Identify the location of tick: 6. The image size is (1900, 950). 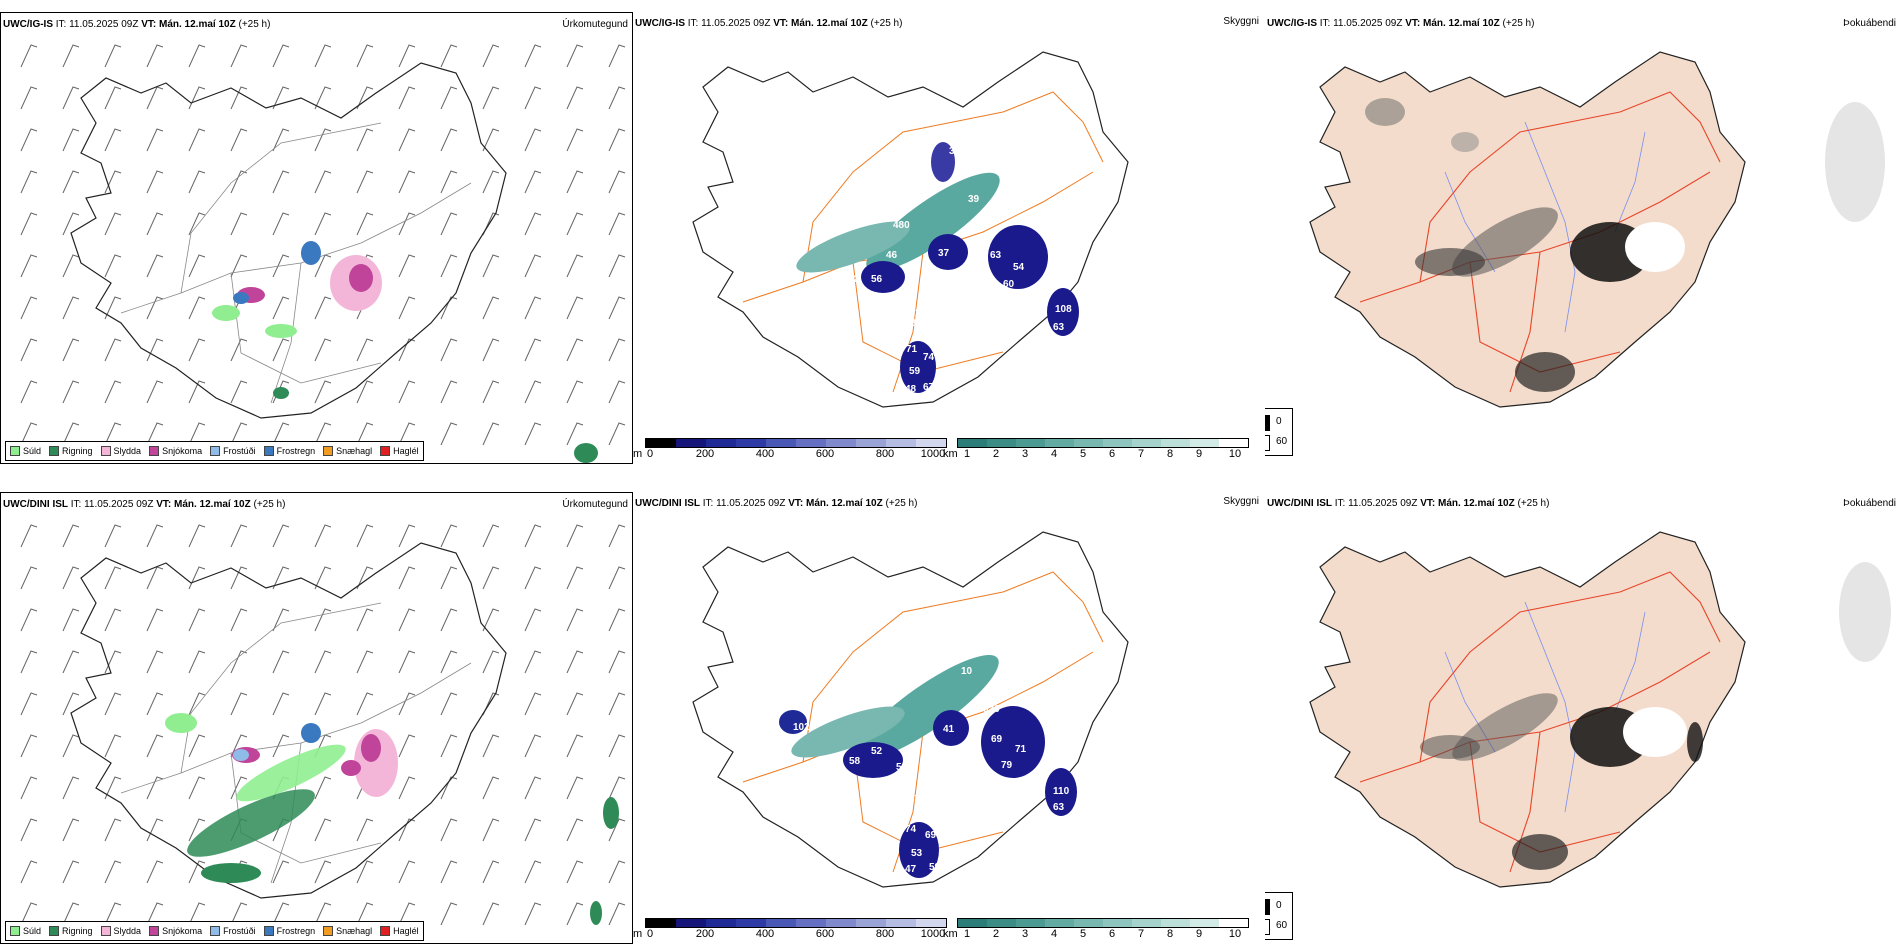
(1112, 454).